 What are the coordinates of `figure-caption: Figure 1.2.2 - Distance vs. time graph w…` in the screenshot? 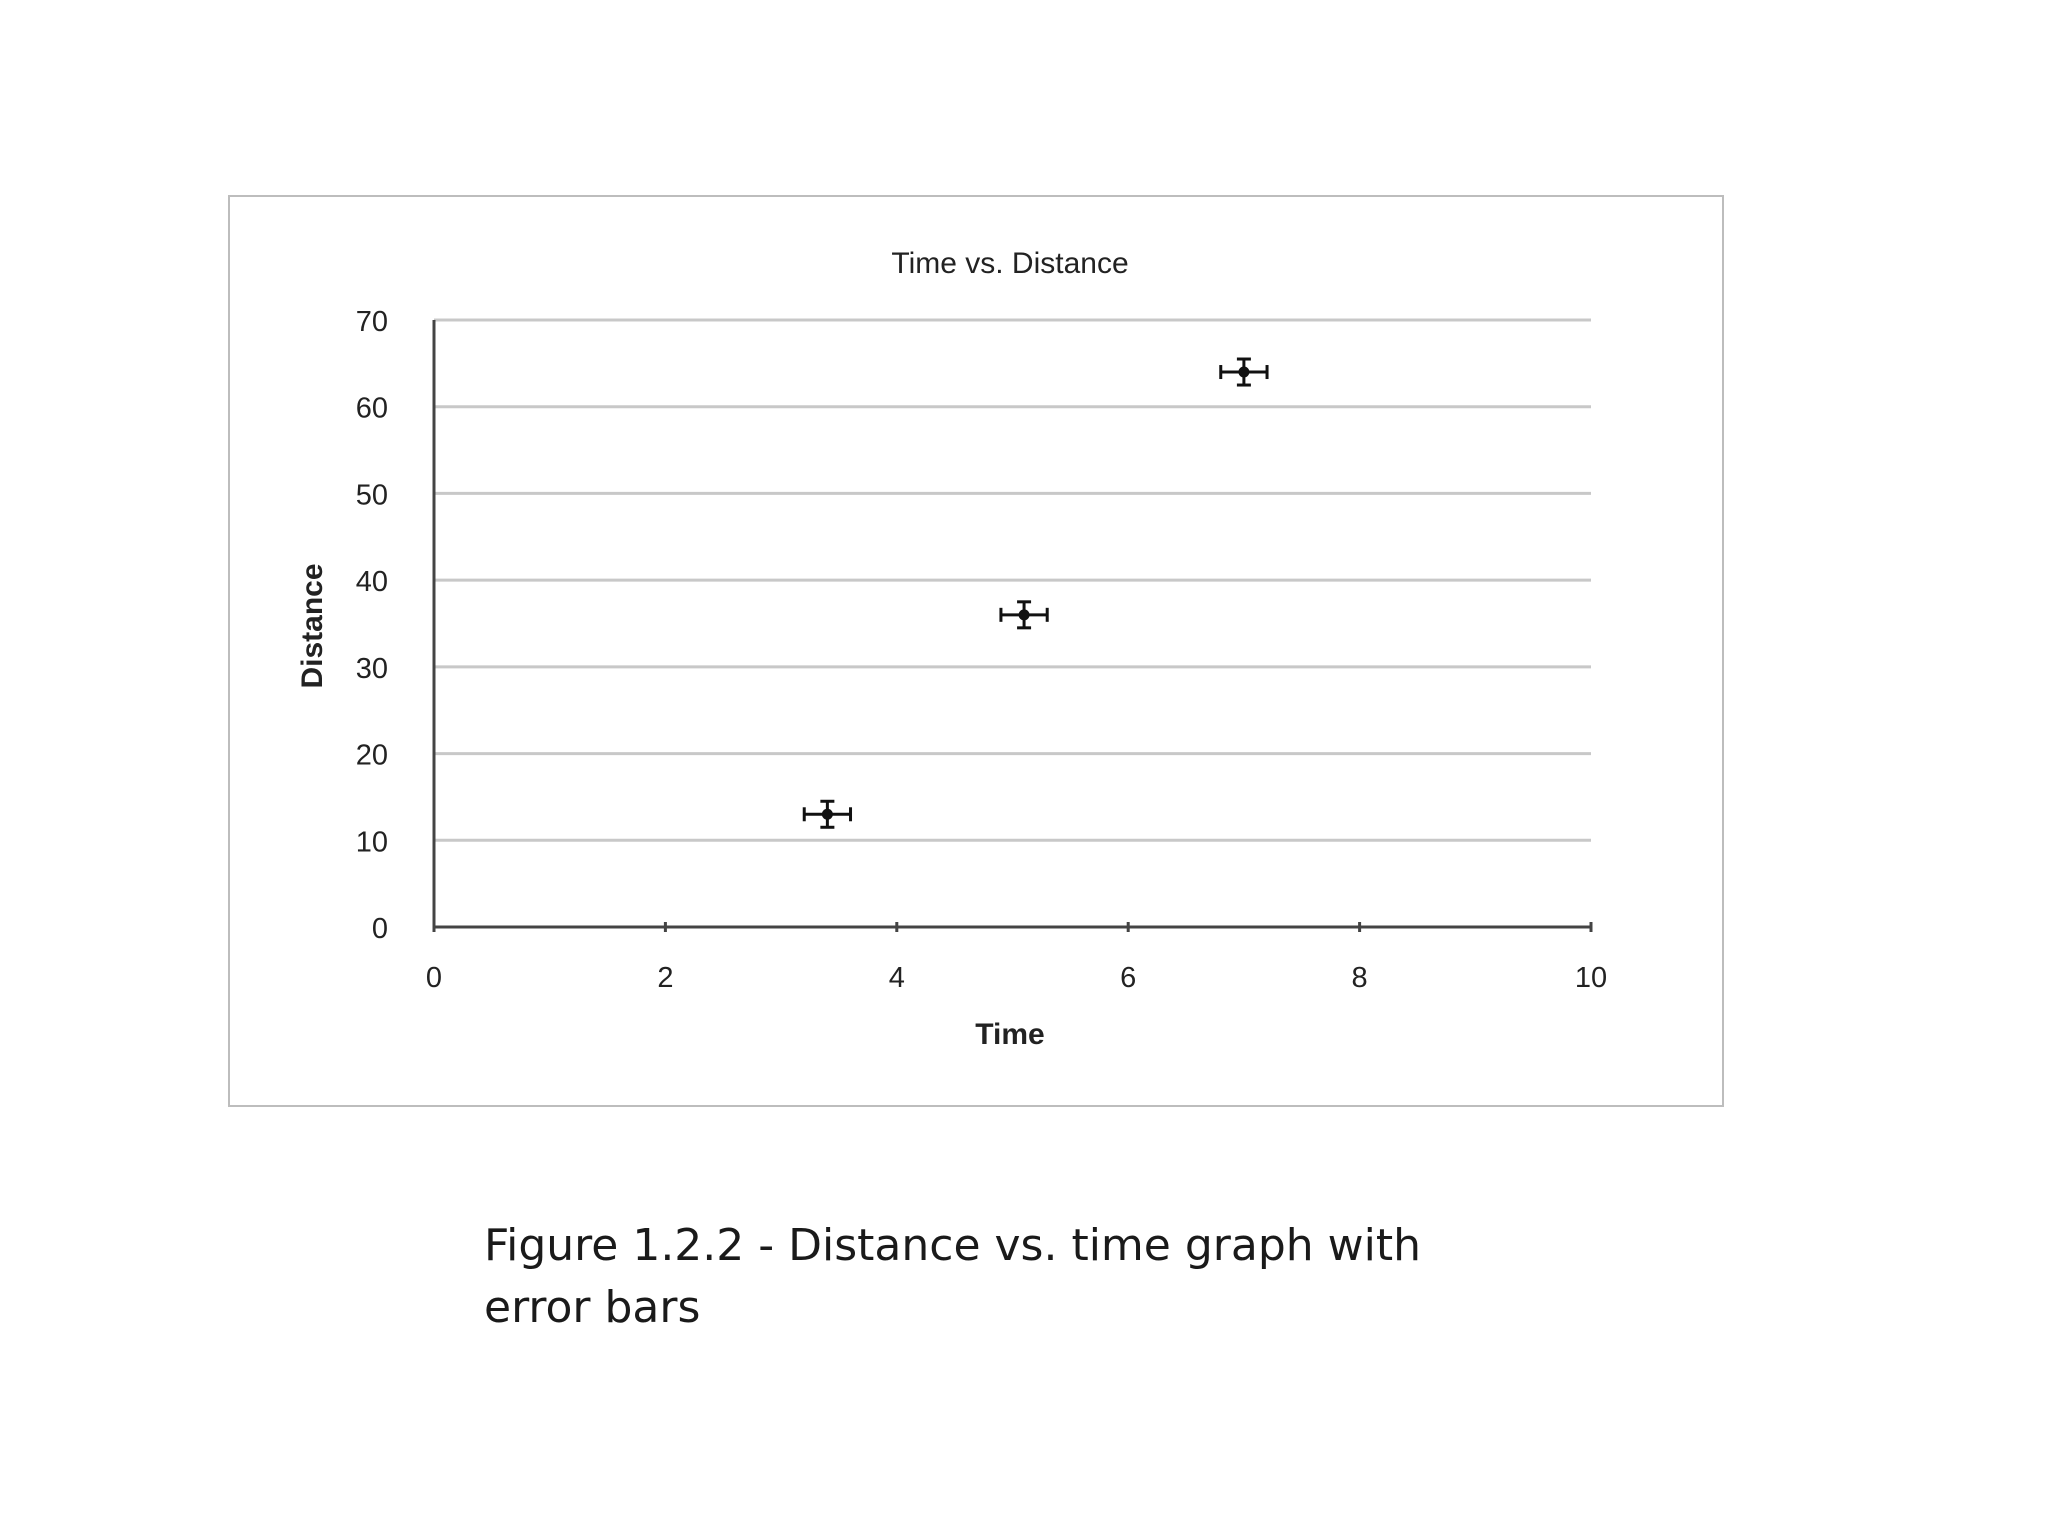 It's located at (952, 1276).